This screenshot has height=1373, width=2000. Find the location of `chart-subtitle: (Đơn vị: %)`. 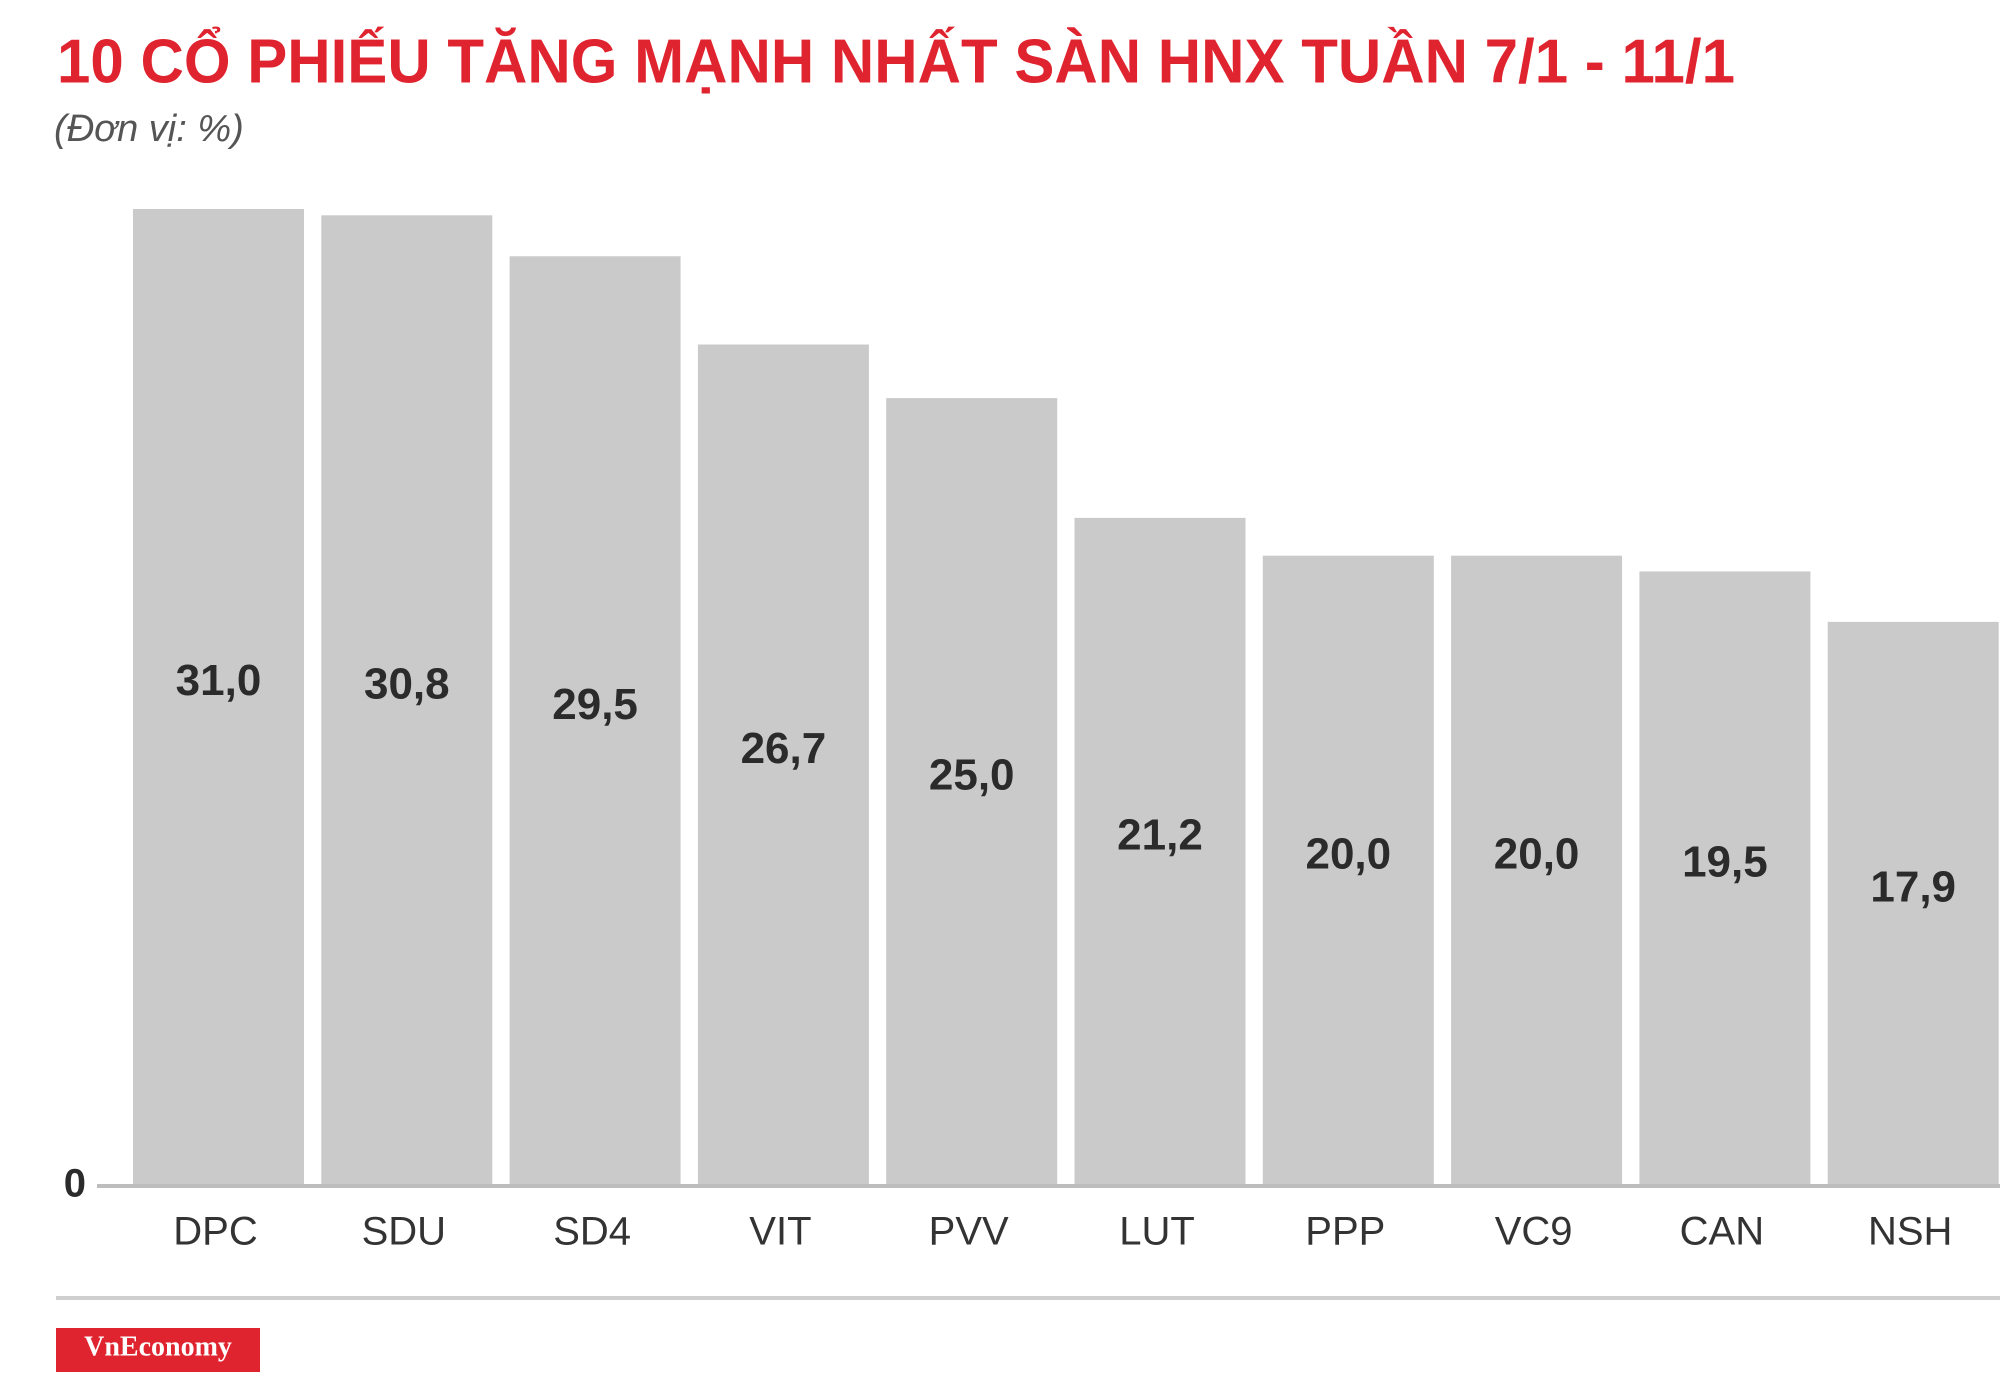

chart-subtitle: (Đơn vị: %) is located at coordinates (149, 129).